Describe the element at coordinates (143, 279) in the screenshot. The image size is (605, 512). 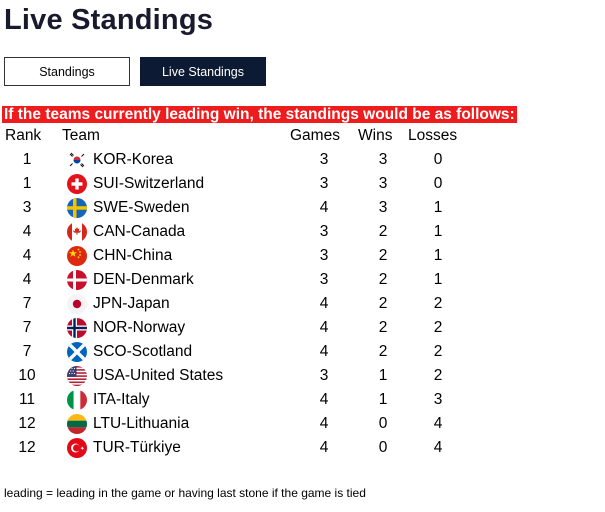
I see `team-name: DEN-Denmark` at that location.